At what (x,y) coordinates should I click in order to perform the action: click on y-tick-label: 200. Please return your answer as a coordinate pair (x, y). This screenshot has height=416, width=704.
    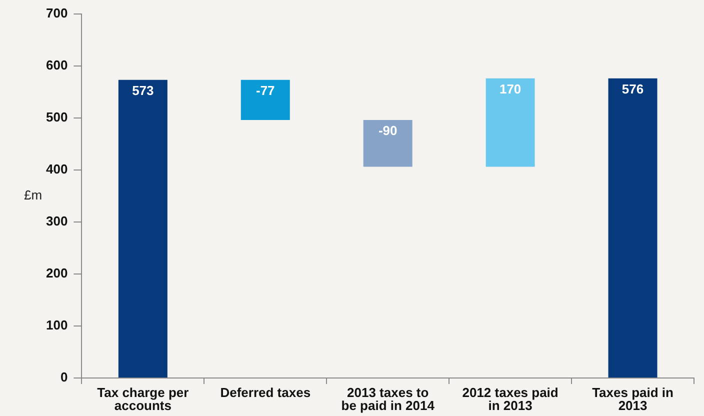
    Looking at the image, I should click on (57, 273).